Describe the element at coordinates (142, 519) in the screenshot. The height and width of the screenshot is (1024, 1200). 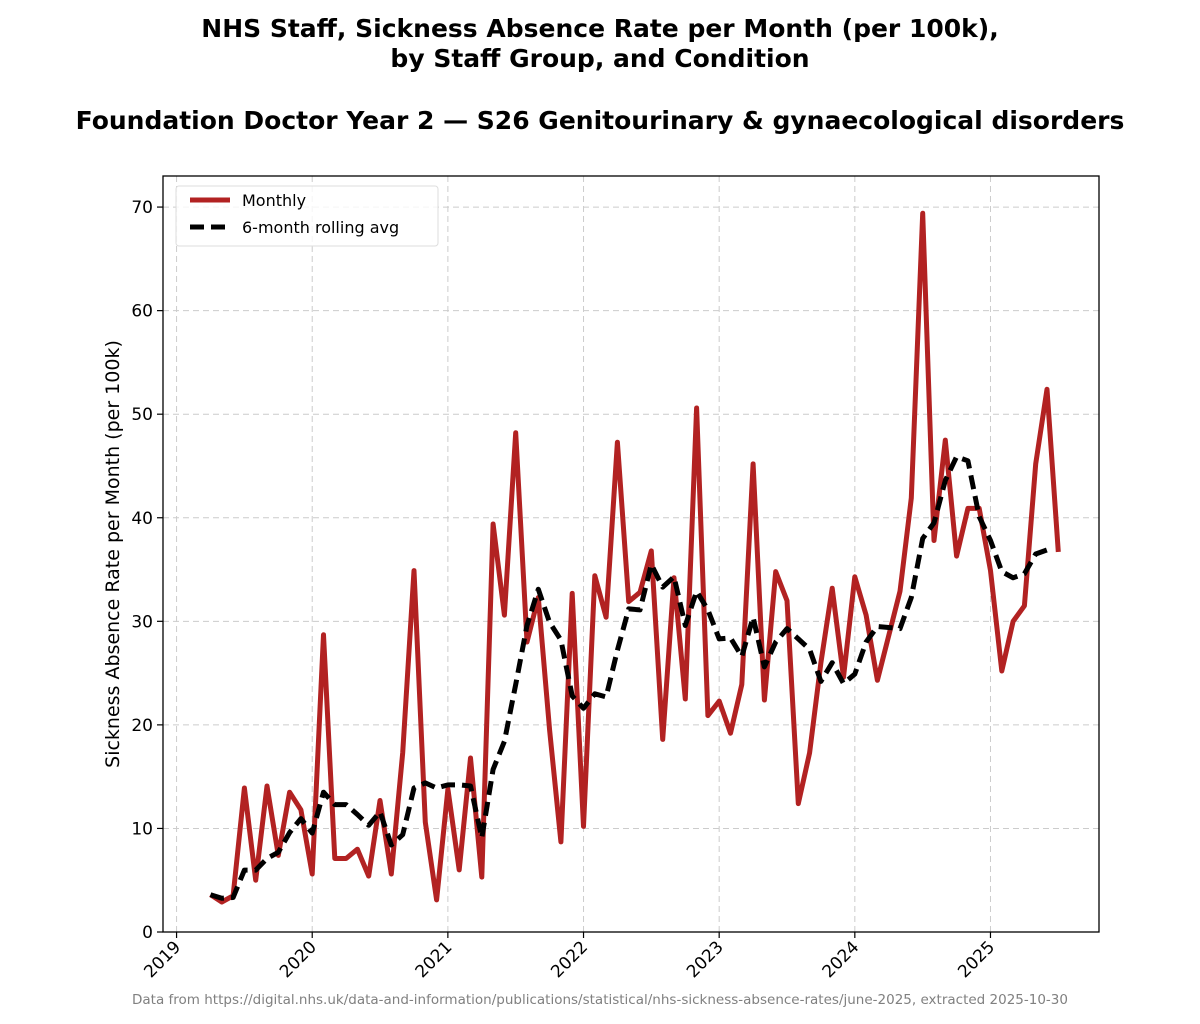
I see `y-tick-label: 40` at that location.